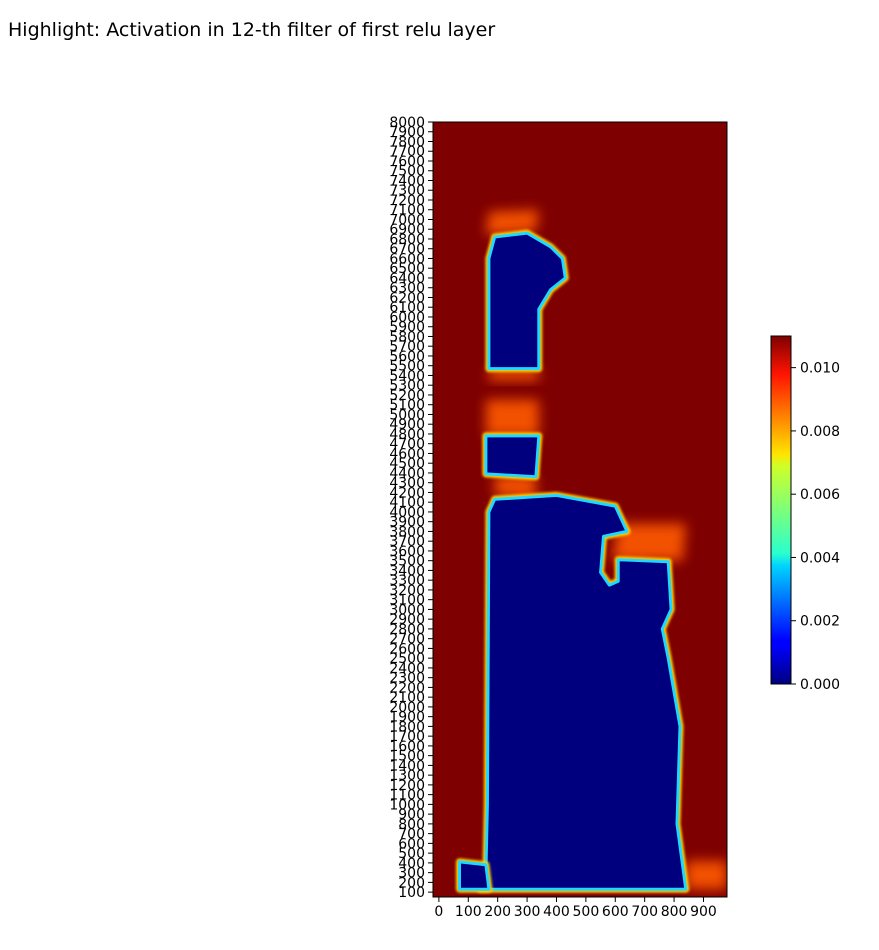  What do you see at coordinates (820, 622) in the screenshot?
I see `colorbar-tick-label: 0.002` at bounding box center [820, 622].